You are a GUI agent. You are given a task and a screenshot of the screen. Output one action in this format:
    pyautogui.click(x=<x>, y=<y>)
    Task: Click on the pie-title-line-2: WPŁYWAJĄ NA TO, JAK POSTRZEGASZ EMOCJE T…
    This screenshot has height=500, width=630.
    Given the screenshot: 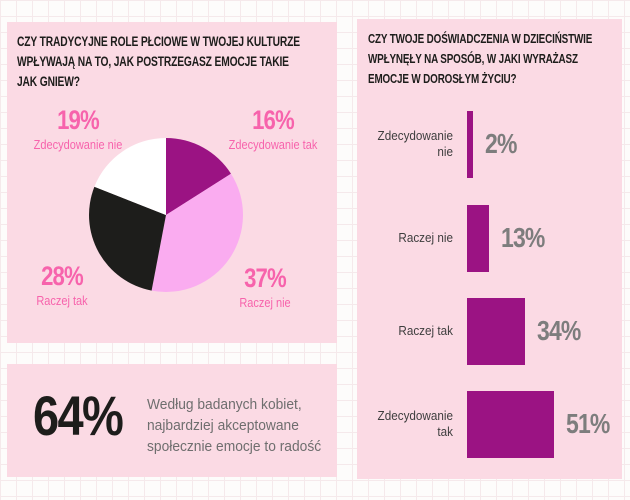 What is the action you would take?
    pyautogui.click(x=153, y=61)
    